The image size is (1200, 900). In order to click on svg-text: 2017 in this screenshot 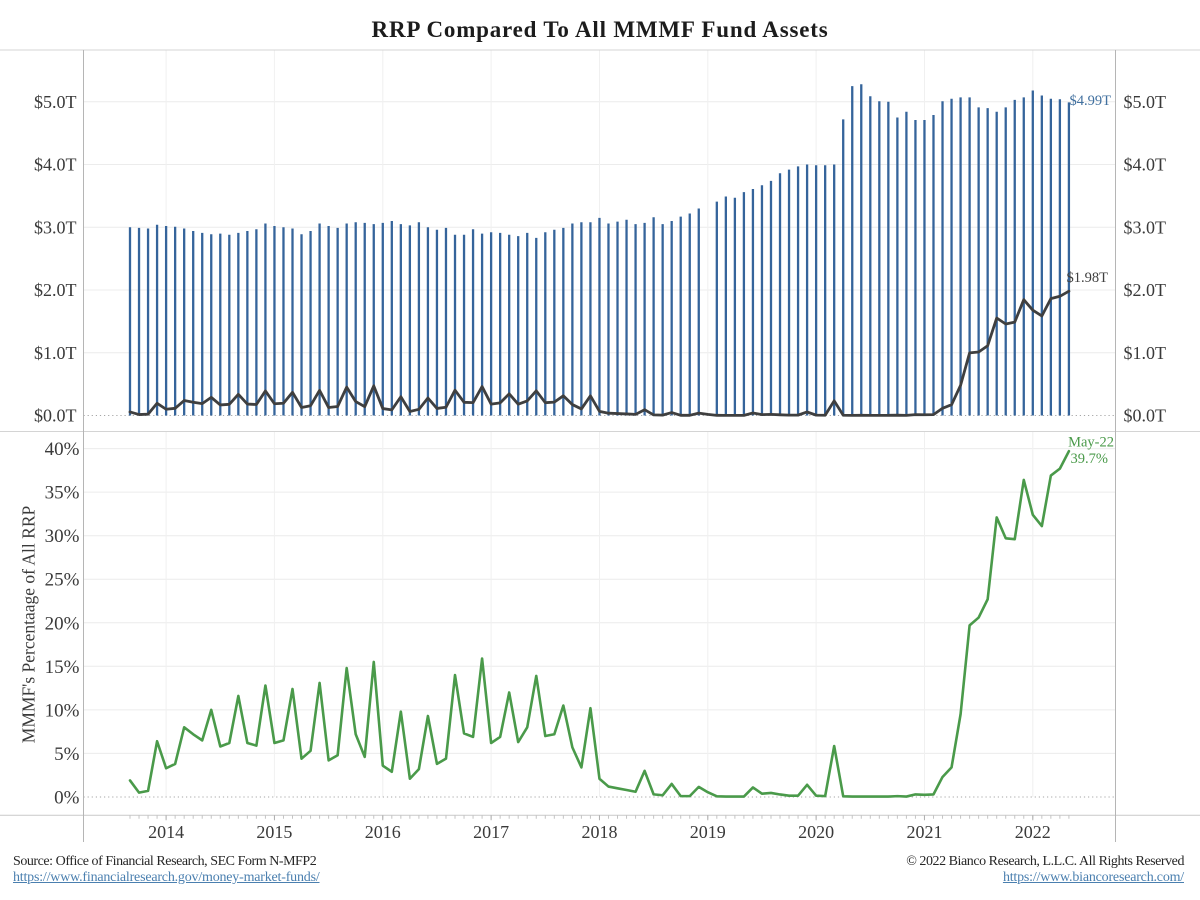, I will do `click(491, 832)`.